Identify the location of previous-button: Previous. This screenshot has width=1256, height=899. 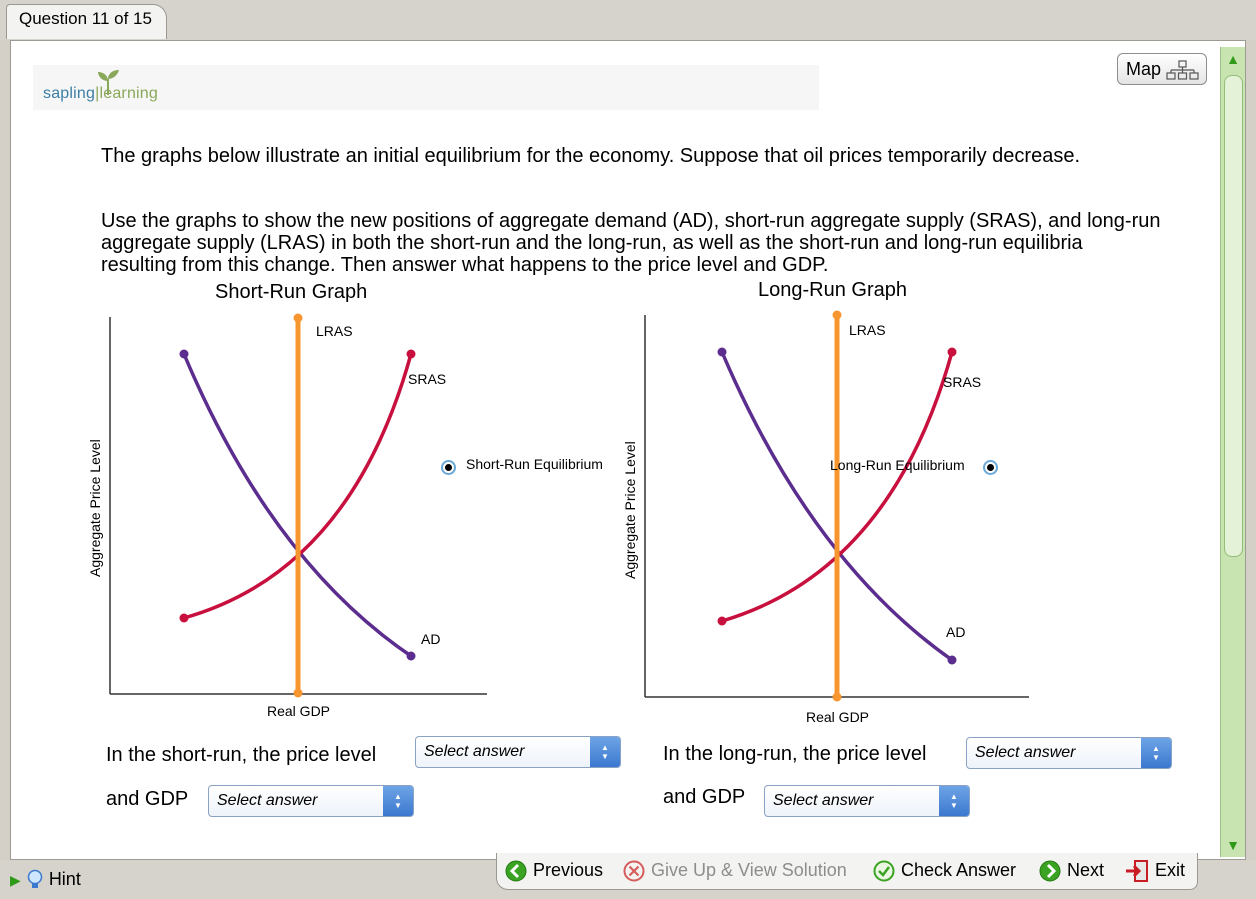
(554, 870).